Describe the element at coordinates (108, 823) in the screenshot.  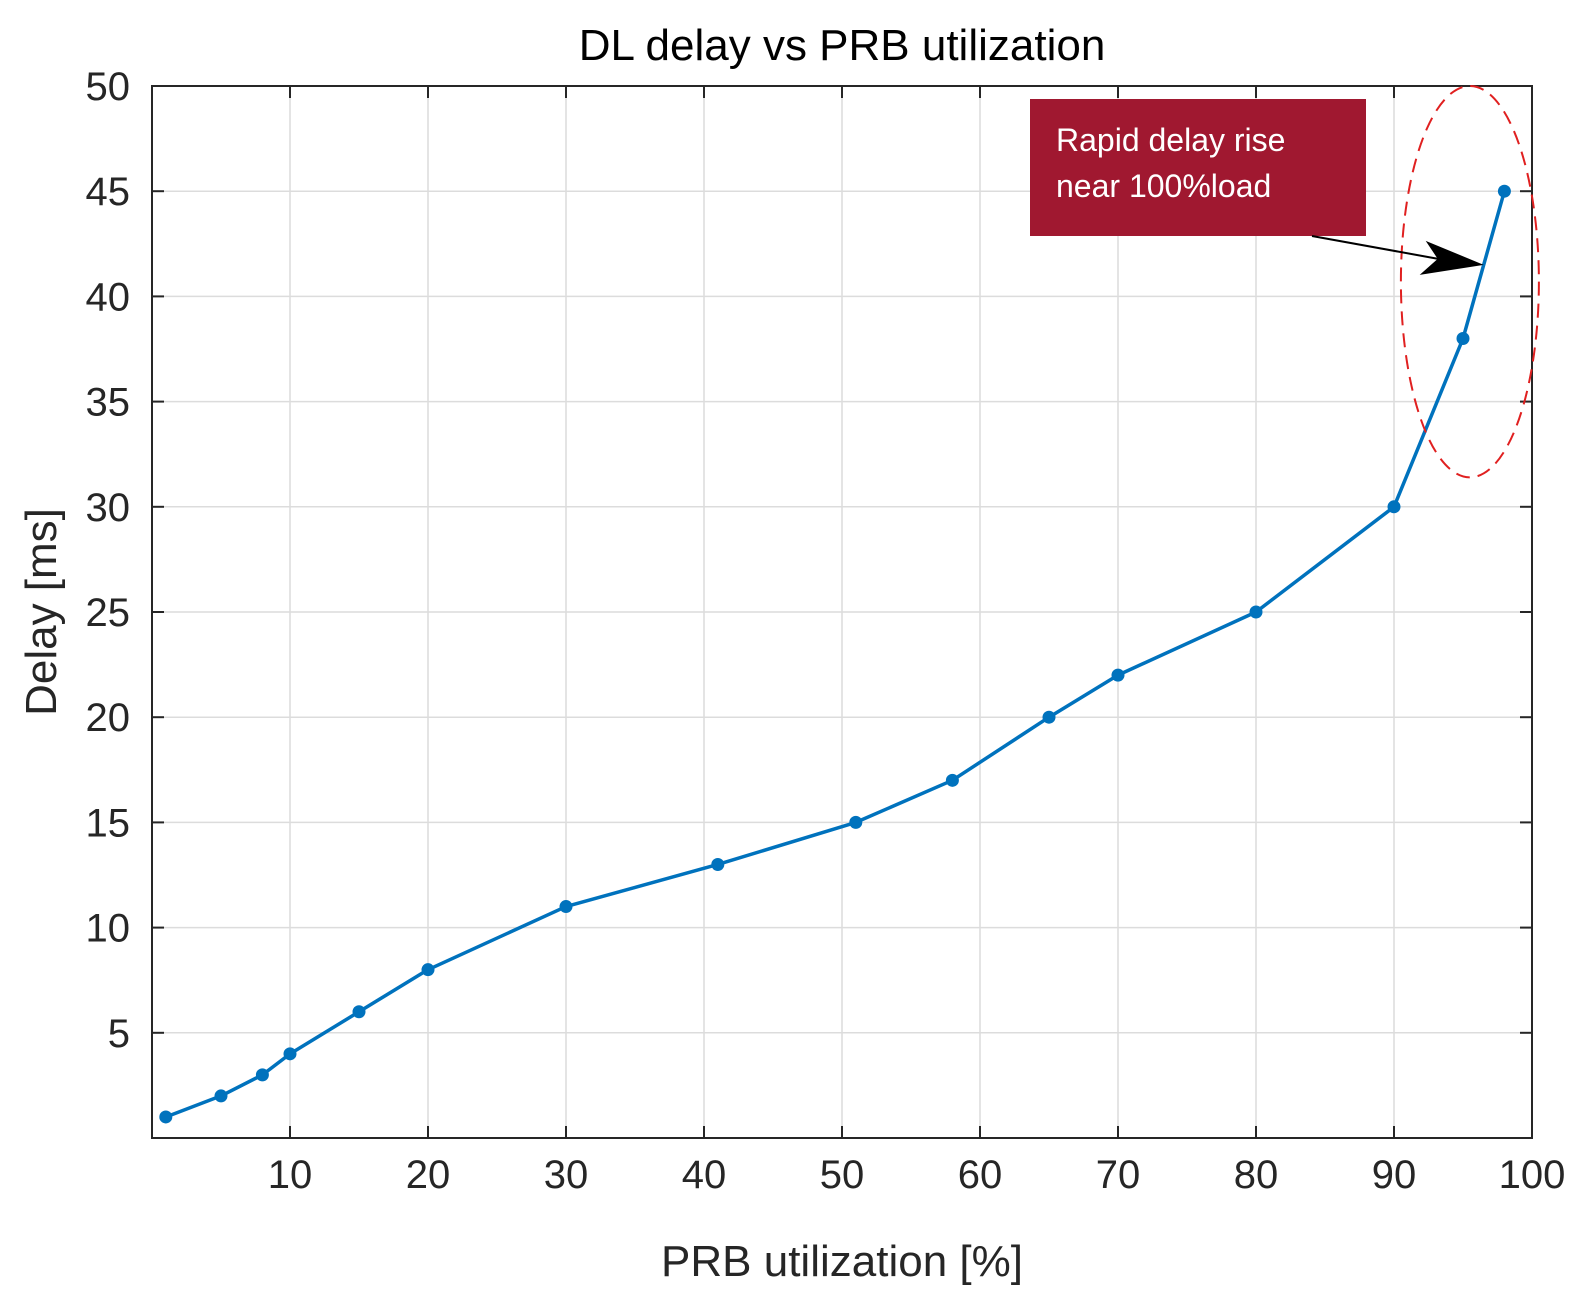
I see `y-tick-label: 15` at that location.